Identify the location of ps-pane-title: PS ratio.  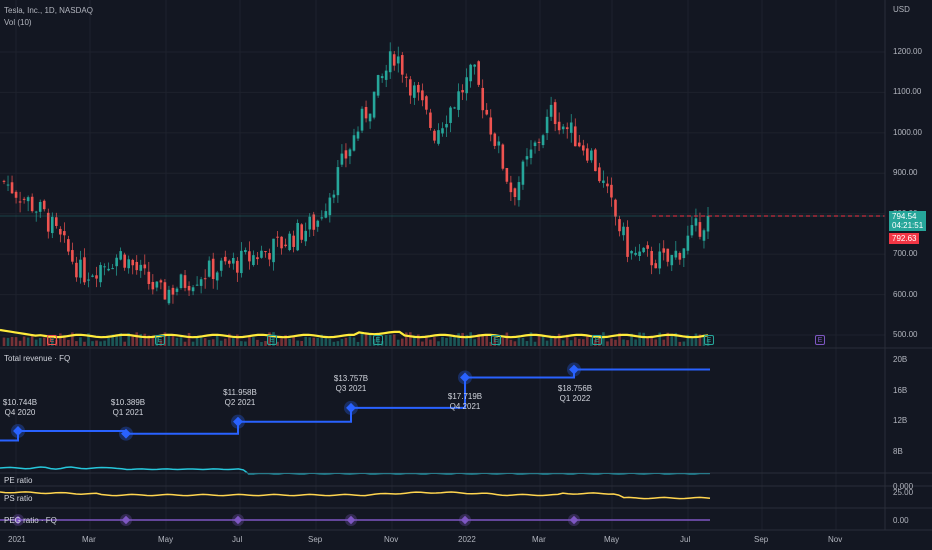
(18, 498).